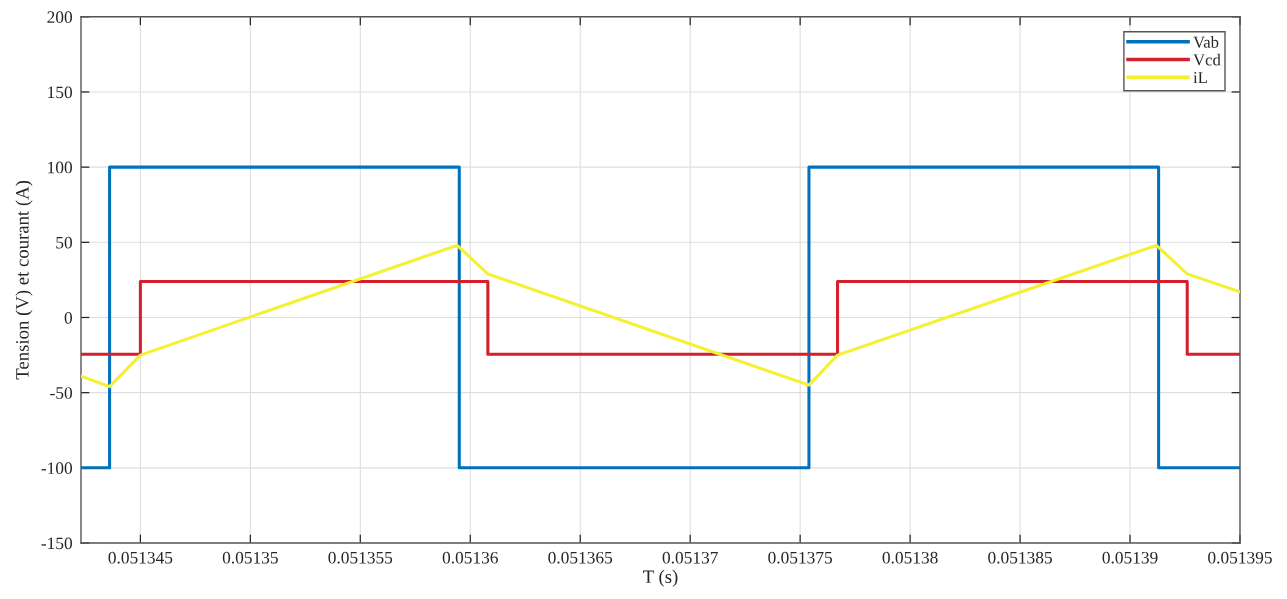 The height and width of the screenshot is (599, 1287). What do you see at coordinates (60, 167) in the screenshot?
I see `y-tick-label: 100` at bounding box center [60, 167].